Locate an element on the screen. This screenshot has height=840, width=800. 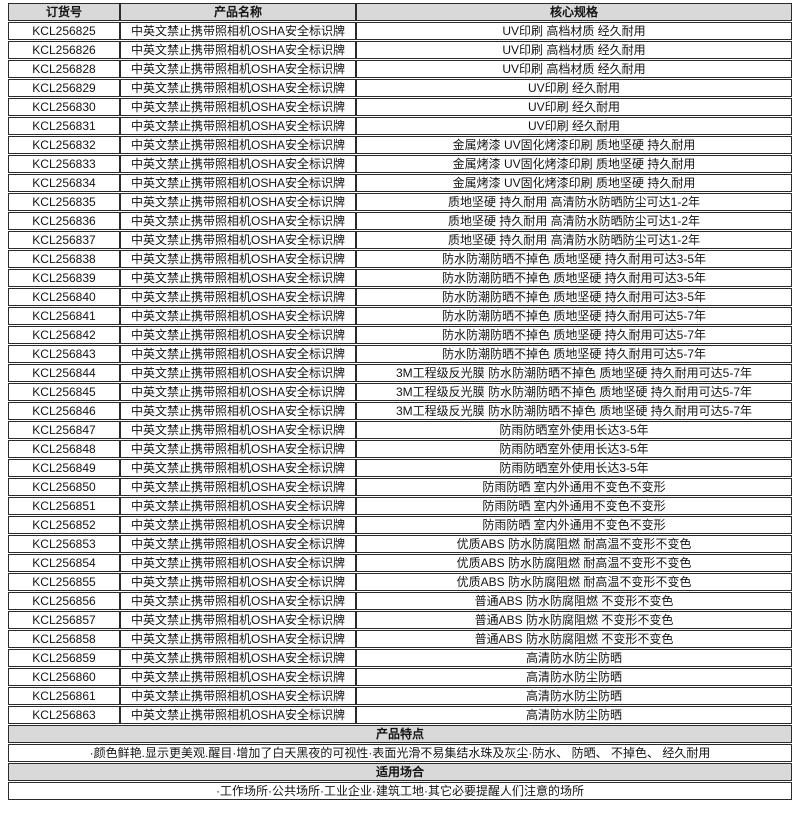
table-row: KCL256863 中英文禁止携带照相机OSHA安全标识牌 高清防水防尘防晒 is located at coordinates (400, 715).